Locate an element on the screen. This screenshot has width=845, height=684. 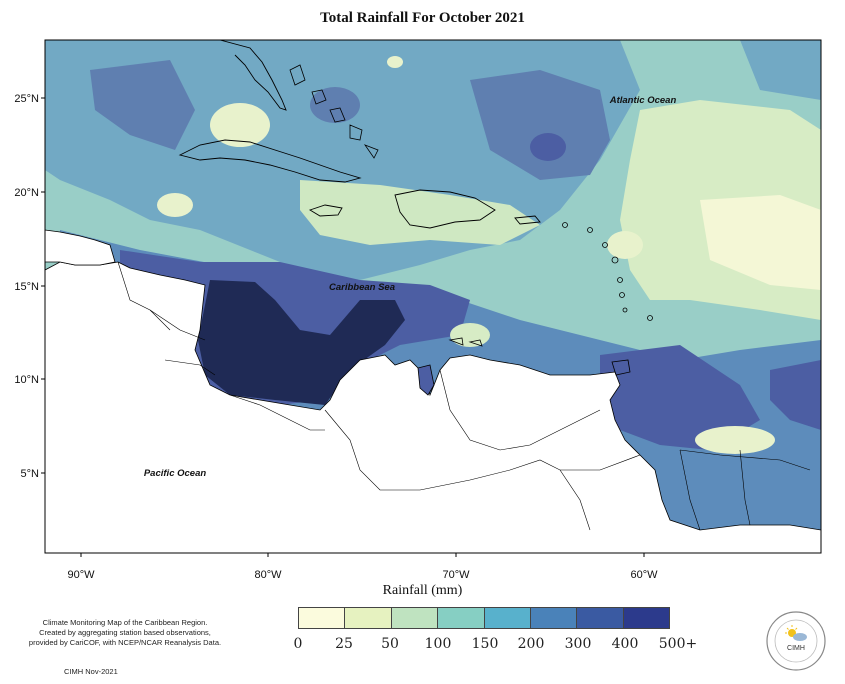
lake-maracaibo is located at coordinates (426, 380).